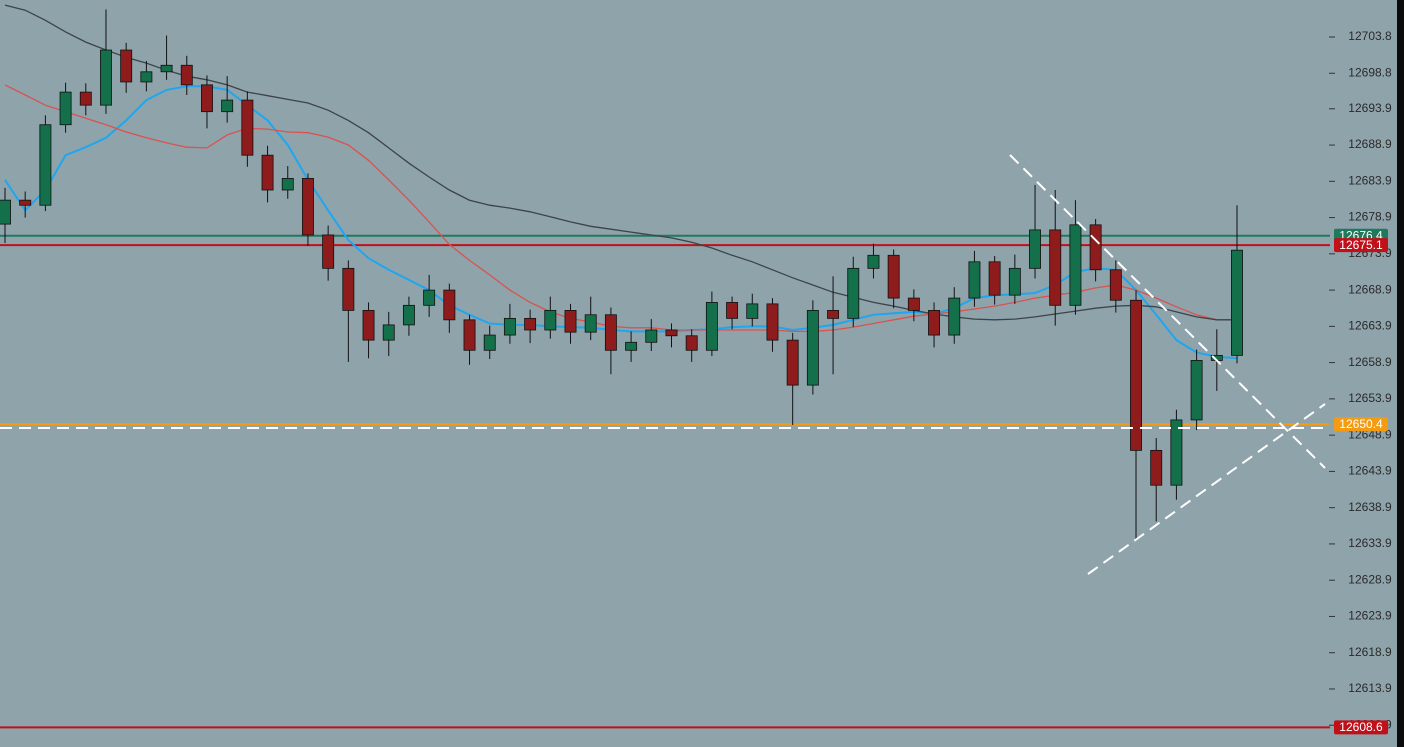 The width and height of the screenshot is (1404, 747). Describe the element at coordinates (1370, 543) in the screenshot. I see `y-tick-label: 12633.9` at that location.